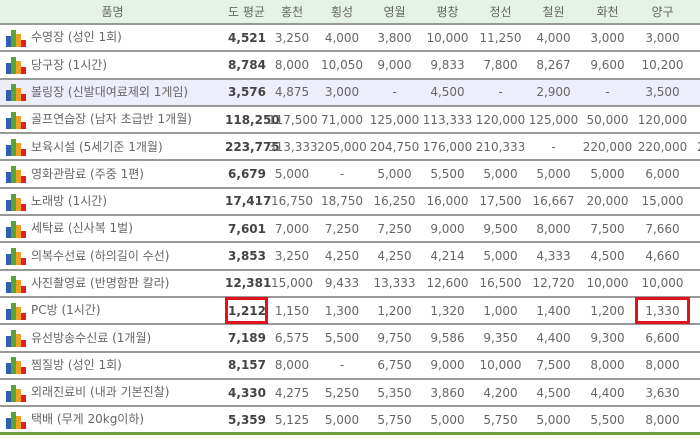  What do you see at coordinates (342, 311) in the screenshot?
I see `region-cell: 1,300` at bounding box center [342, 311].